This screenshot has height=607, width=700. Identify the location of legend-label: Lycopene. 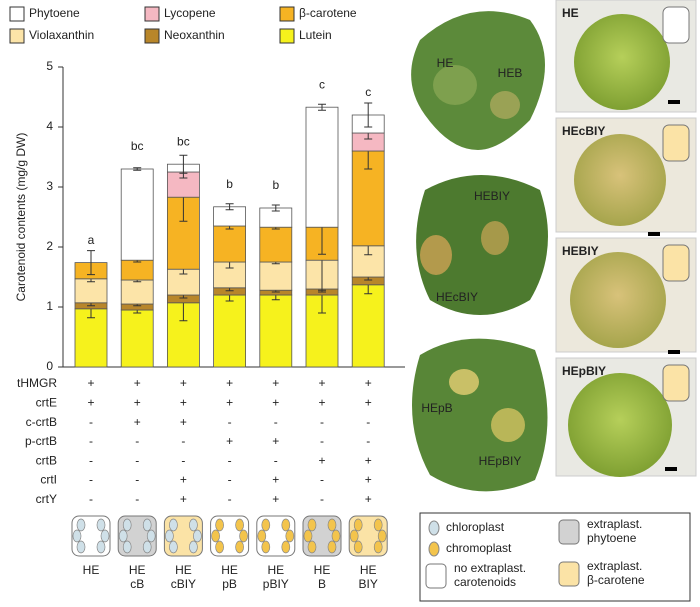
(190, 13).